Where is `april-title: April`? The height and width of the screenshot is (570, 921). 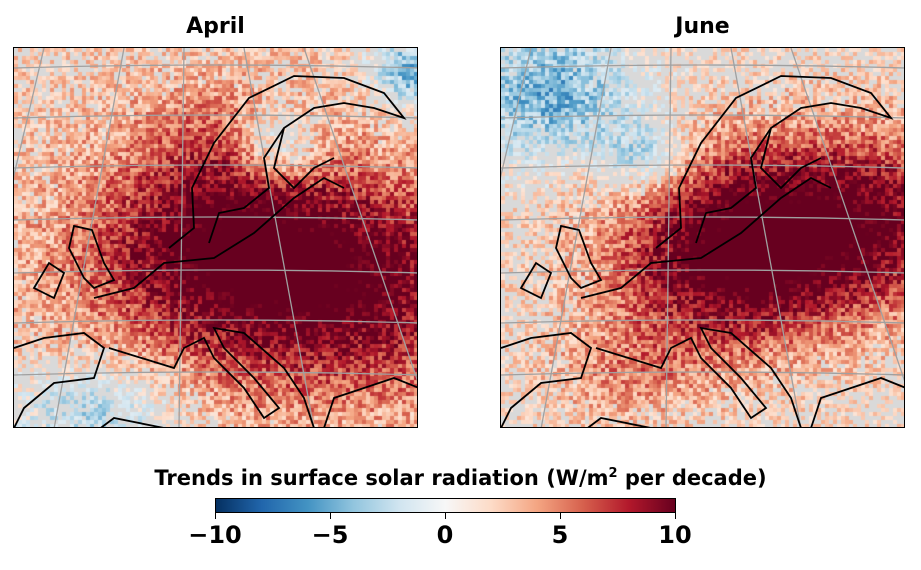 april-title: April is located at coordinates (215, 26).